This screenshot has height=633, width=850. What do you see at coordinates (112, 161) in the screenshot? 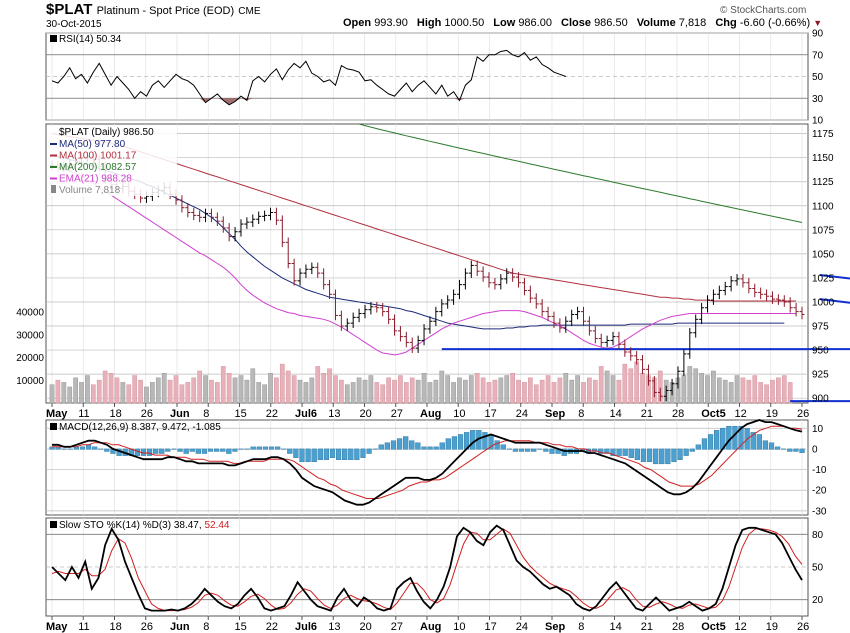
I see `legend-box` at bounding box center [112, 161].